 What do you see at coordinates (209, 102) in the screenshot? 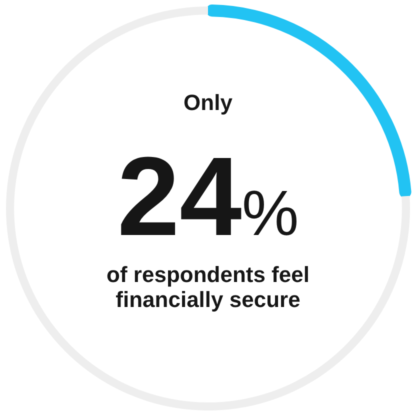
I see `text: Only` at bounding box center [209, 102].